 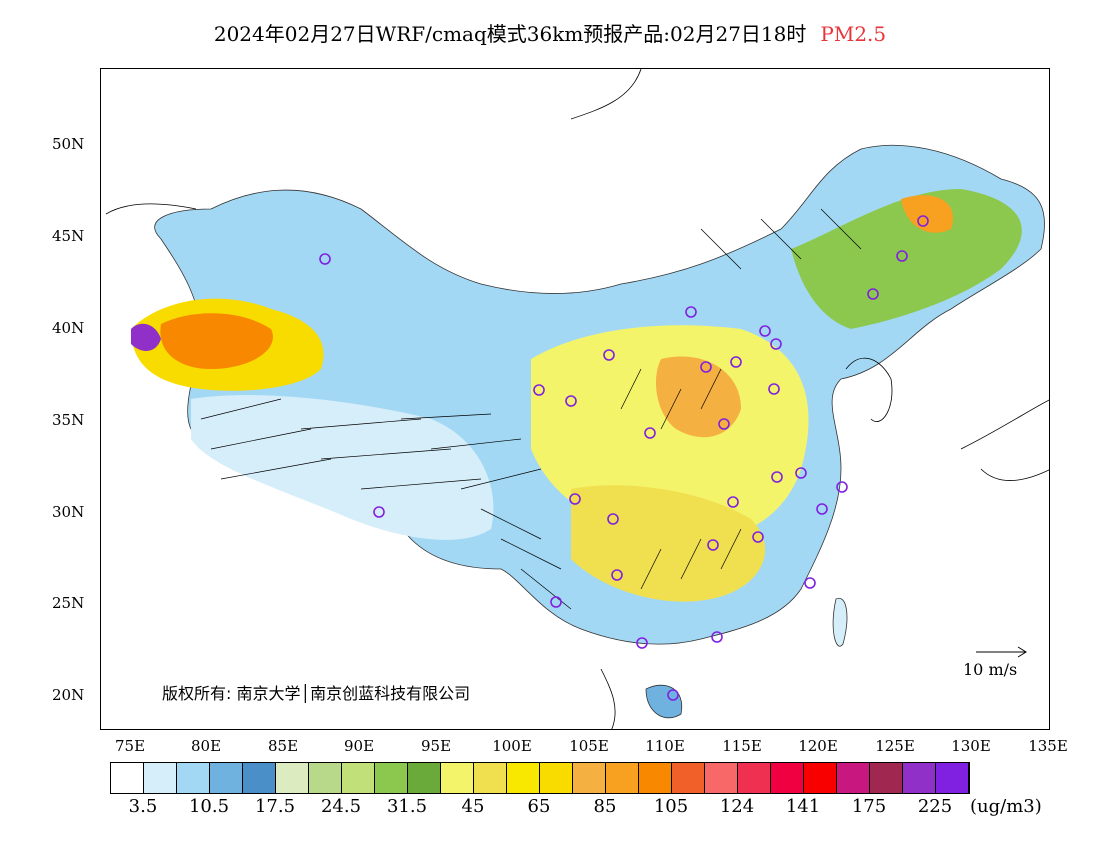 What do you see at coordinates (869, 806) in the screenshot?
I see `colorbar-label: 175` at bounding box center [869, 806].